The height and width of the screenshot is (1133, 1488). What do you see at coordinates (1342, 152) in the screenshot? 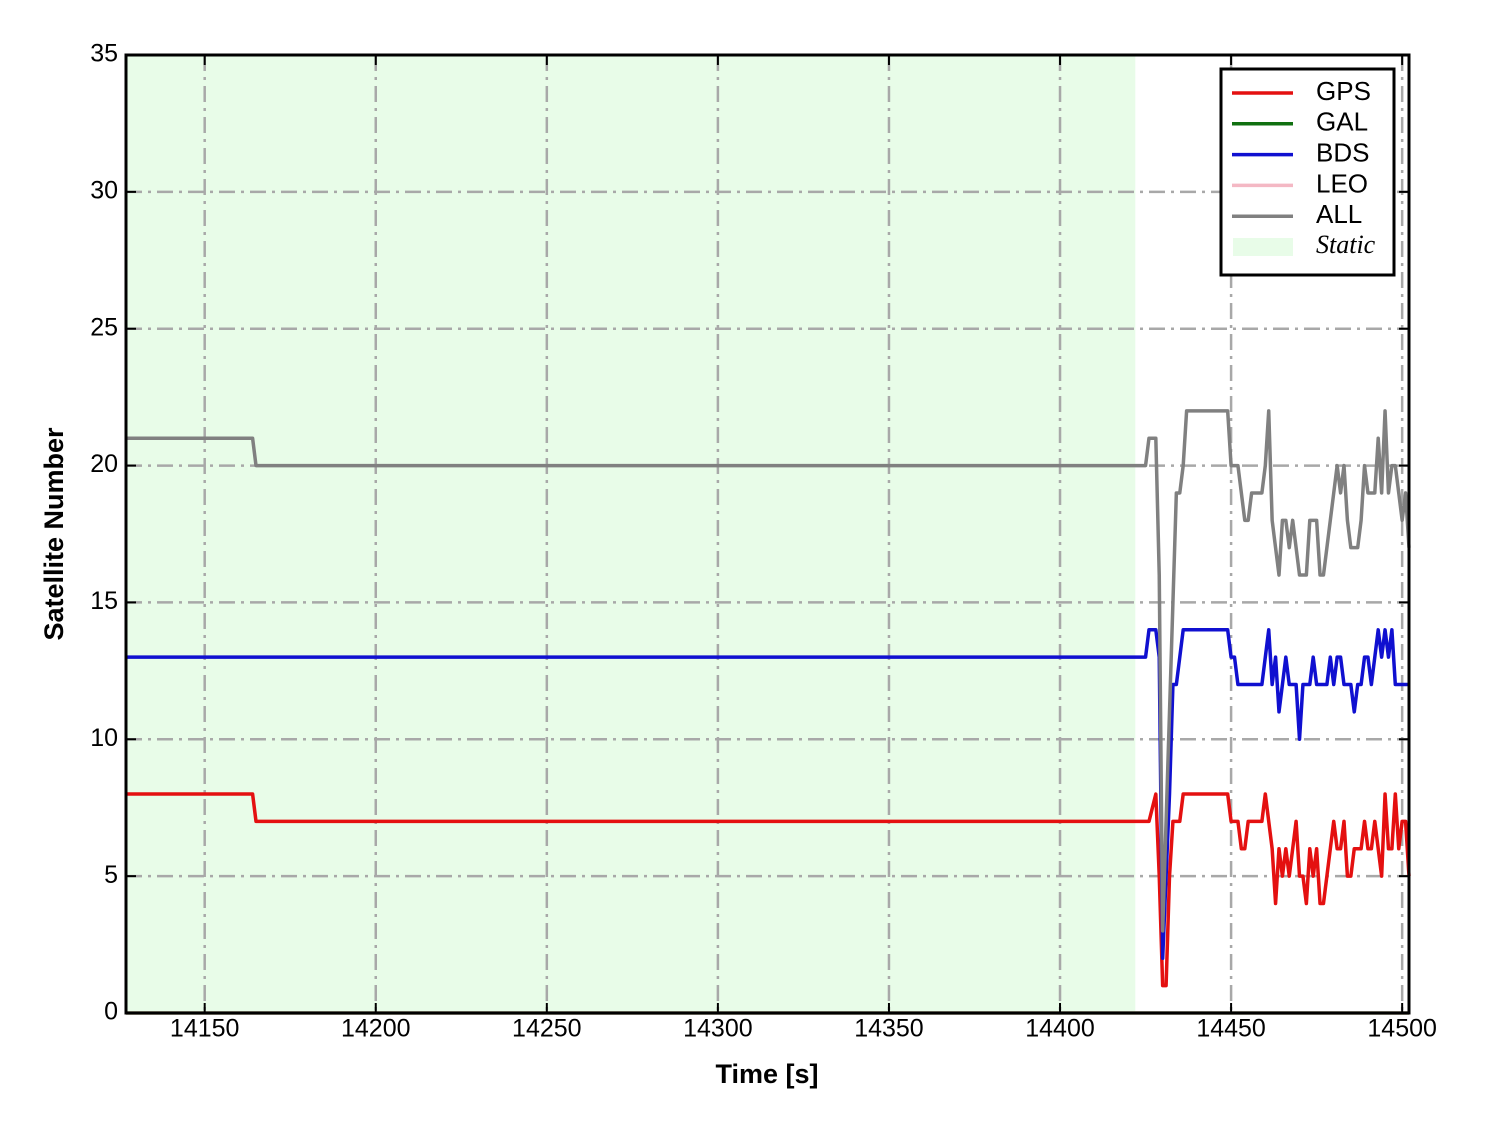
I see `legend-label: BDS` at bounding box center [1342, 152].